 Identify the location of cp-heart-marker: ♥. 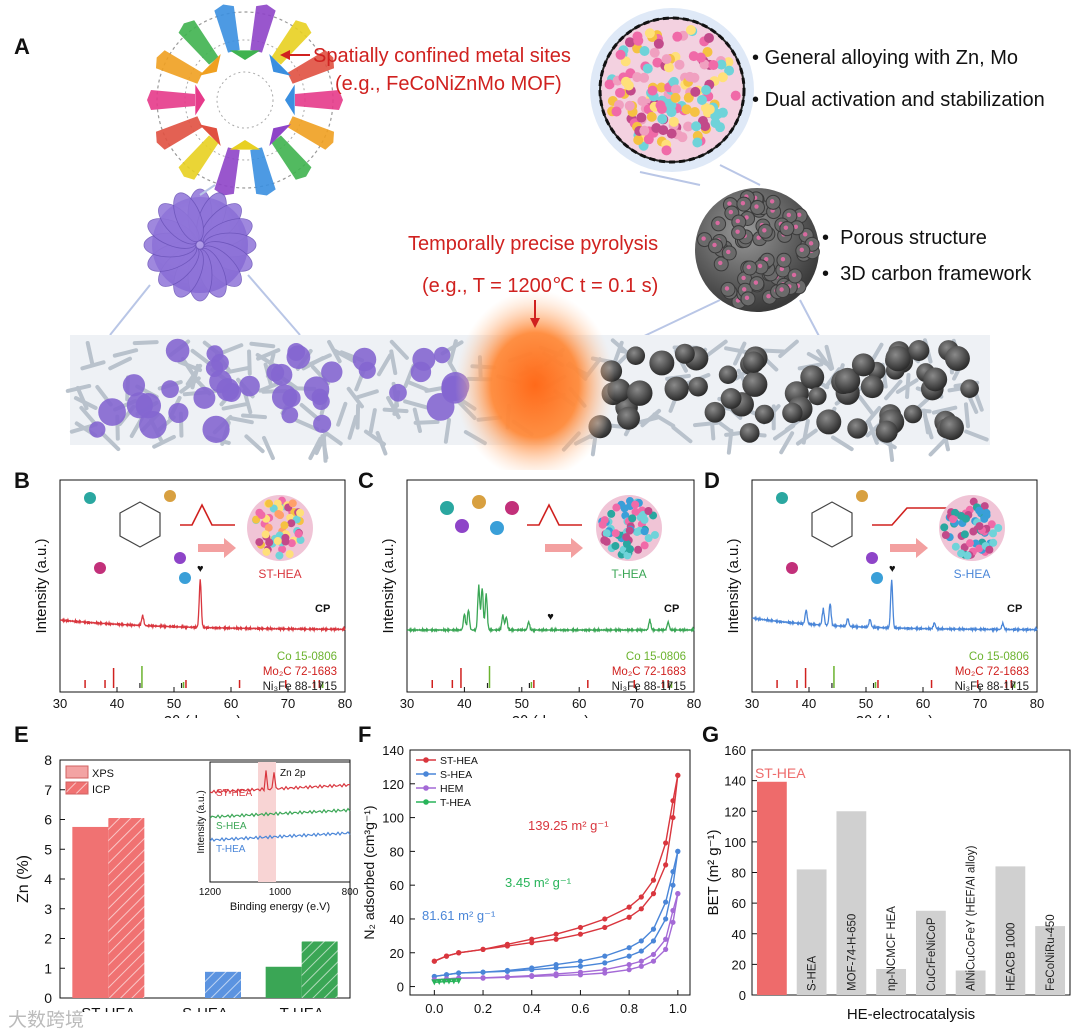
(892, 569).